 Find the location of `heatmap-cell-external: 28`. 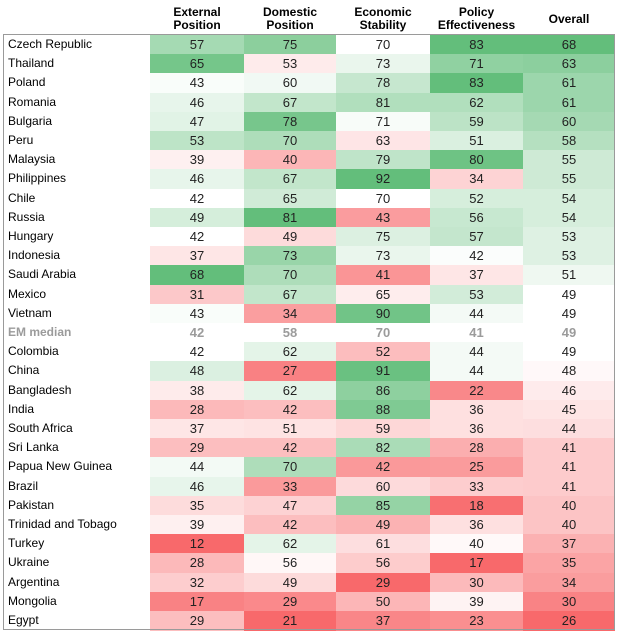

heatmap-cell-external: 28 is located at coordinates (197, 409).